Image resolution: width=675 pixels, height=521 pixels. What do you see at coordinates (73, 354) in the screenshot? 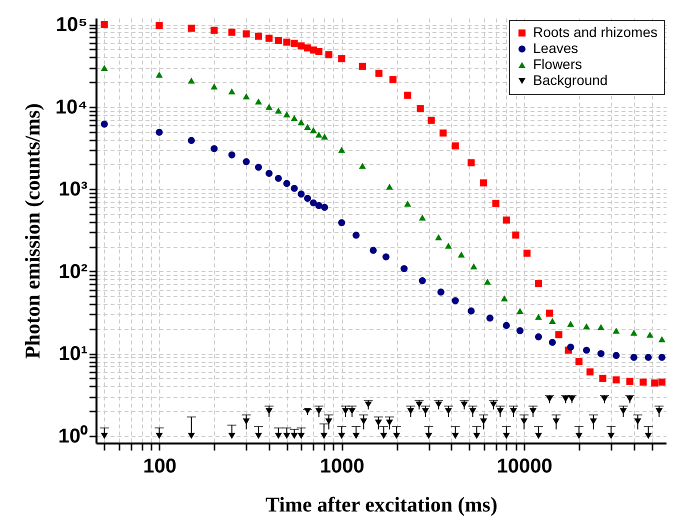
I see `y-tick-label: 10¹` at bounding box center [73, 354].